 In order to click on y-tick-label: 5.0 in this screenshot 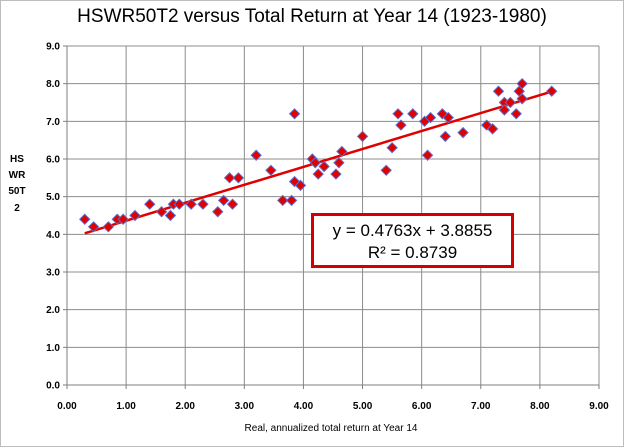, I will do `click(53, 197)`.